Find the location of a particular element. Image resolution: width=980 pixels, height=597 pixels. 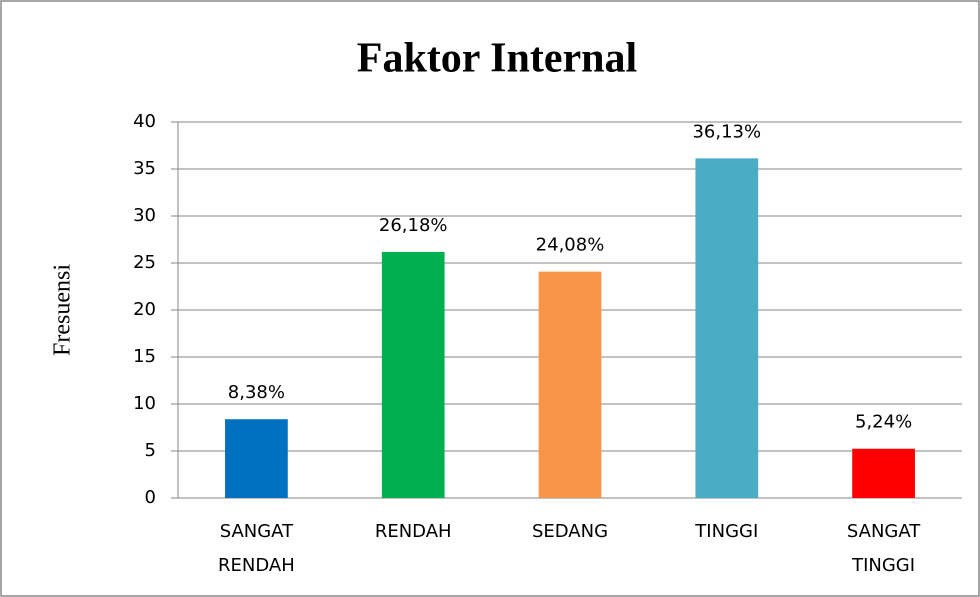

chart-title: Faktor Internal is located at coordinates (497, 59).